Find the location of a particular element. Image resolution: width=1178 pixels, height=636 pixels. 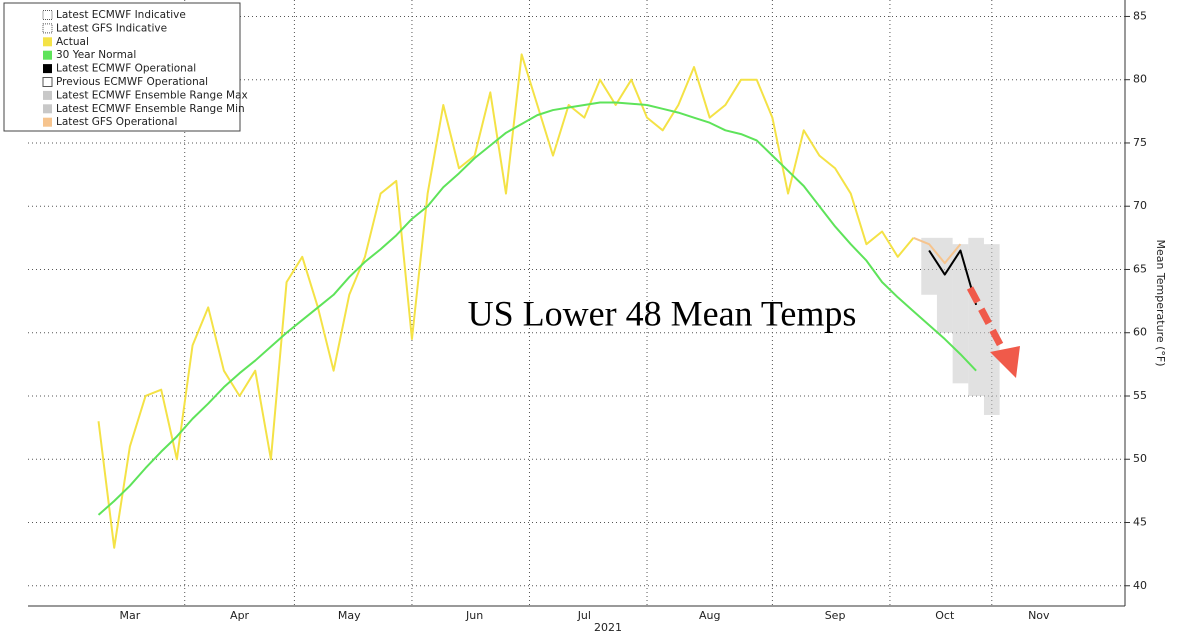

x-tick-label: Mar is located at coordinates (129, 615).